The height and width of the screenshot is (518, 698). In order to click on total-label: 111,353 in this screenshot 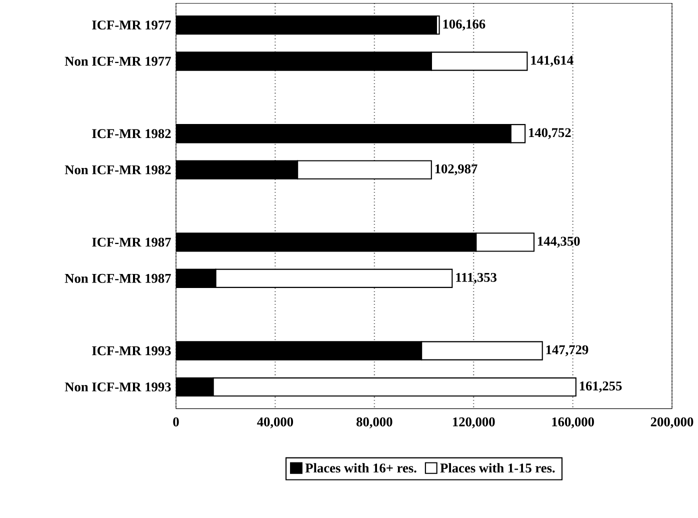, I will do `click(476, 278)`.